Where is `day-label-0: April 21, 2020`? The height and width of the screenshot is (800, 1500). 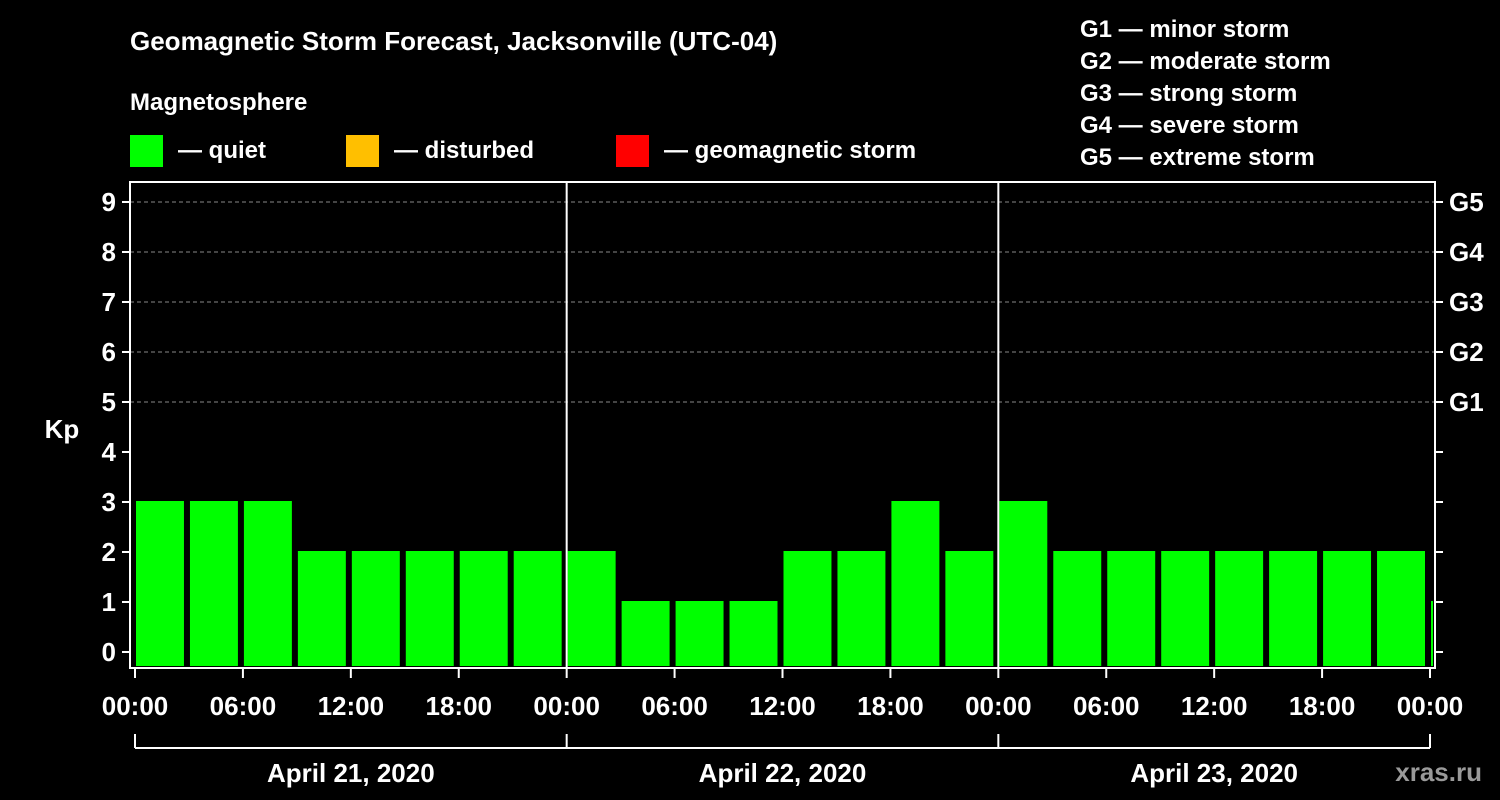
day-label-0: April 21, 2020 is located at coordinates (351, 773).